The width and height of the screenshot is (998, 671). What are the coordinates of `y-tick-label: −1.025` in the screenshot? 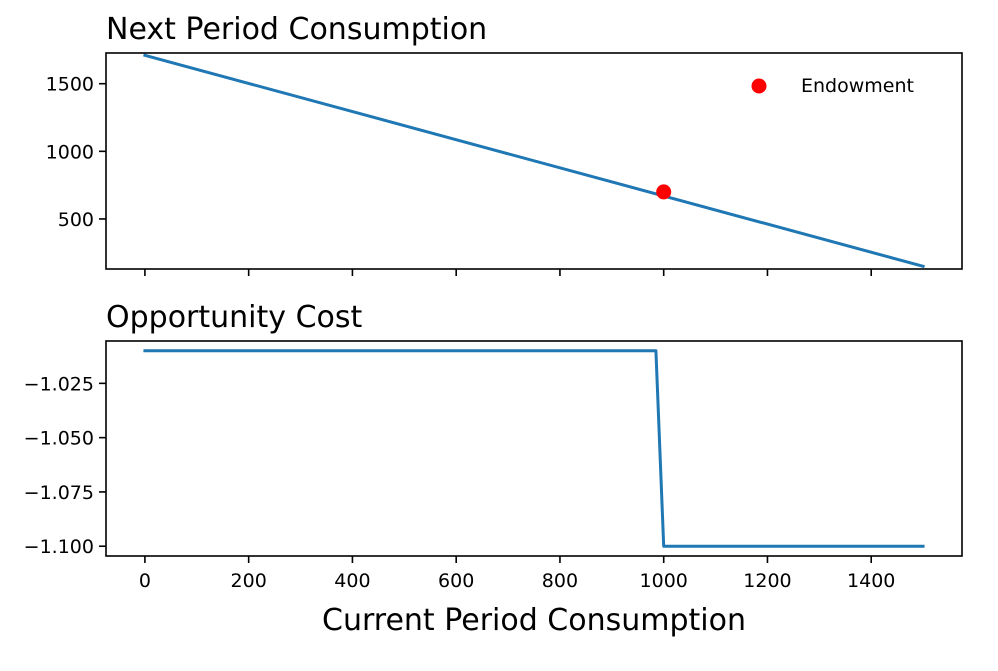 It's located at (59, 384).